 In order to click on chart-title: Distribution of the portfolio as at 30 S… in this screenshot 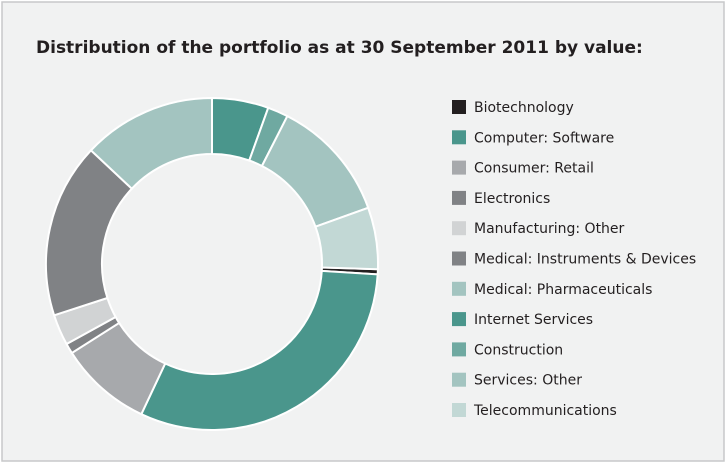, I will do `click(339, 48)`.